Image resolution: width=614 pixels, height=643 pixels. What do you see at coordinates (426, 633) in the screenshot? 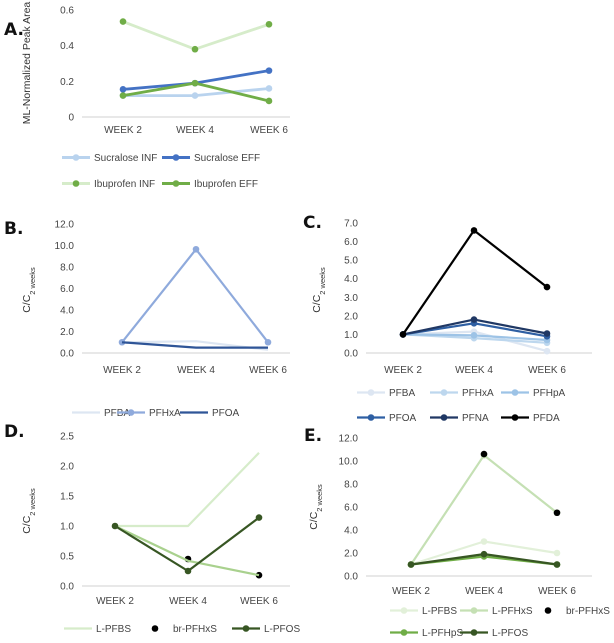
I see `legend-item-l-pfhps: L-PFHpS` at bounding box center [426, 633].